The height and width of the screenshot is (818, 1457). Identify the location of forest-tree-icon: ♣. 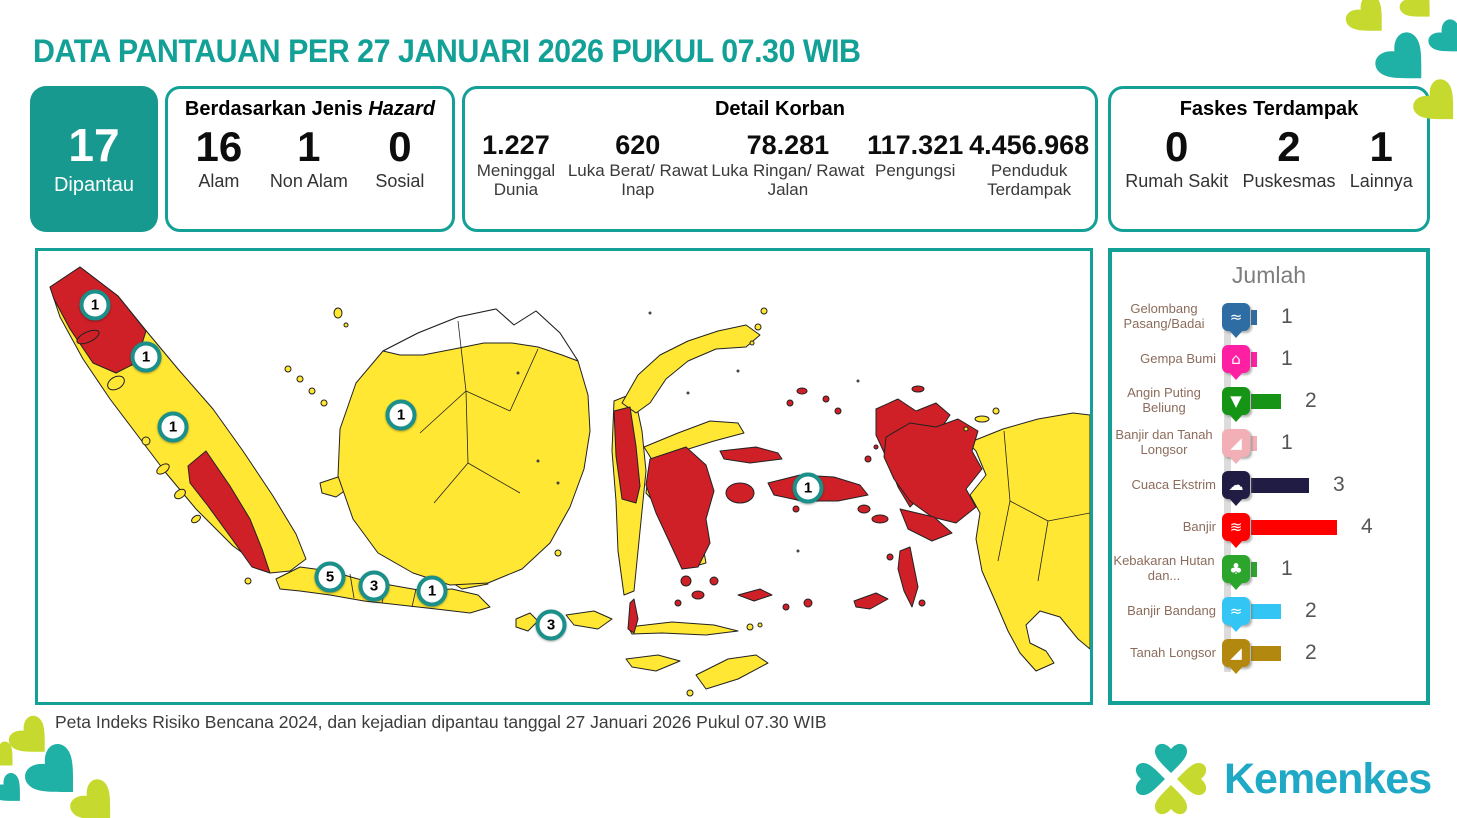
(1236, 569).